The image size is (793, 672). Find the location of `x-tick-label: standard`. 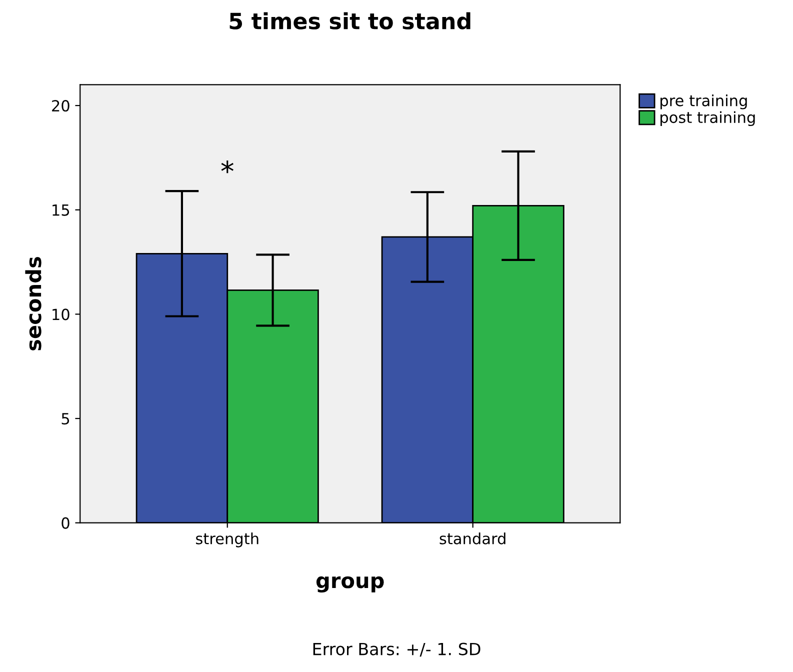

x-tick-label: standard is located at coordinates (473, 538).